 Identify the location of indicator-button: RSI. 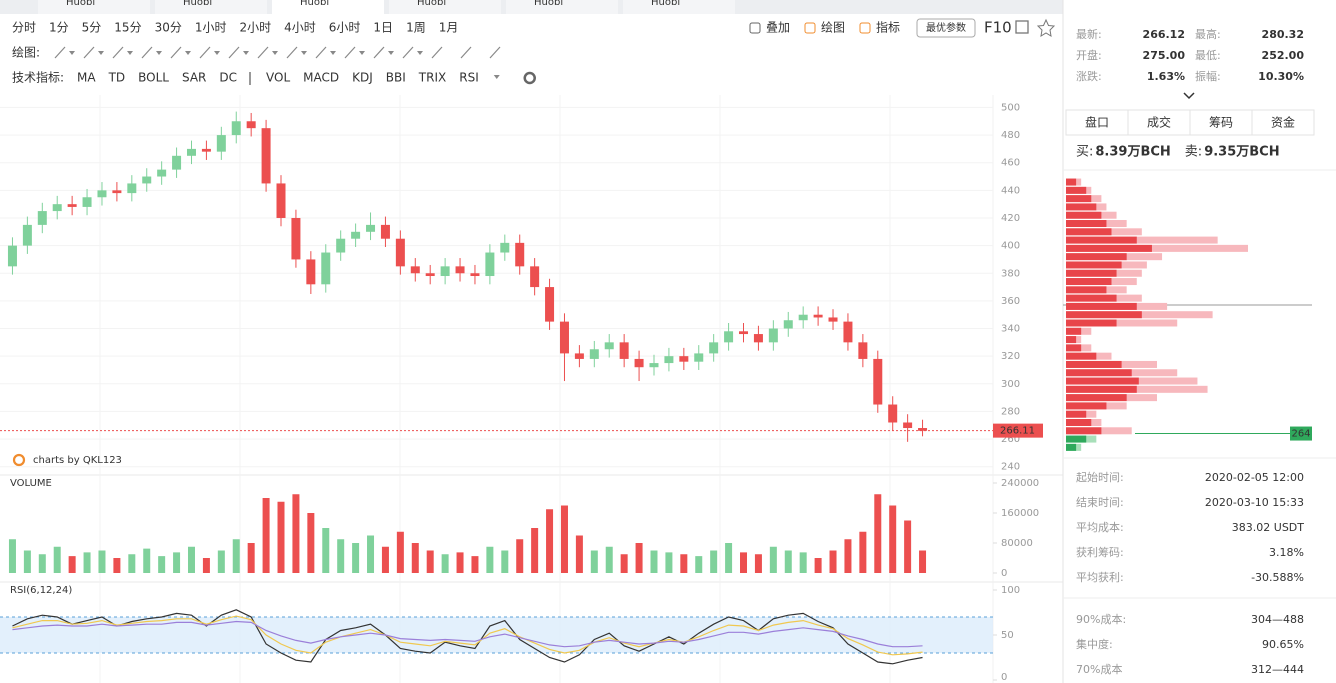
(469, 78).